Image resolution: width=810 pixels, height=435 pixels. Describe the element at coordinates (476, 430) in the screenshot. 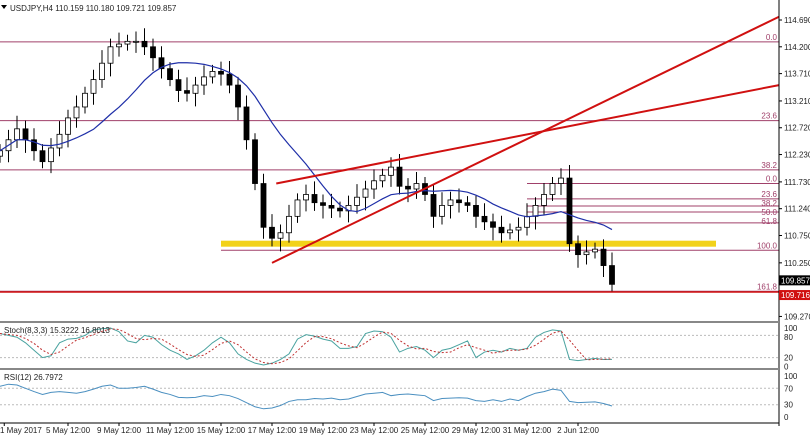

I see `time-tick-label: 29 May 12:00` at that location.